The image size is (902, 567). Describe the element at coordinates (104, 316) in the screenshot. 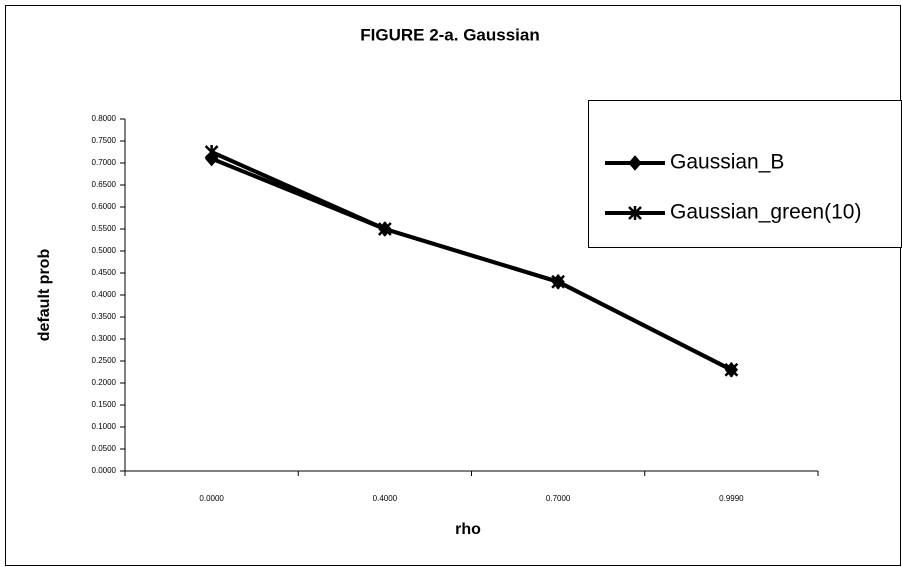

I see `y-tick-label: 0.3500` at that location.